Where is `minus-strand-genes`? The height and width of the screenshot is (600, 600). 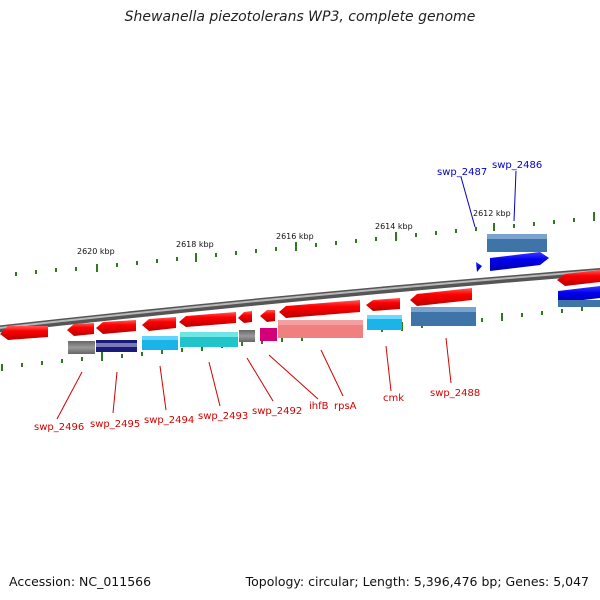 minus-strand-genes is located at coordinates (300, 305).